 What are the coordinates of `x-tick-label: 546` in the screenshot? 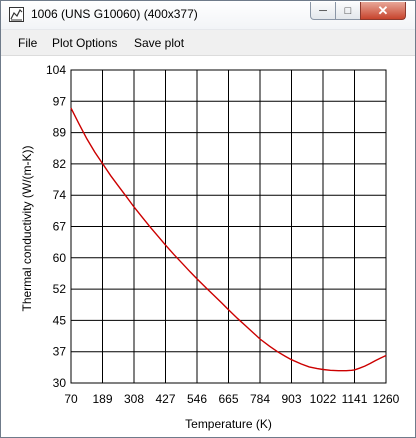 It's located at (197, 399).